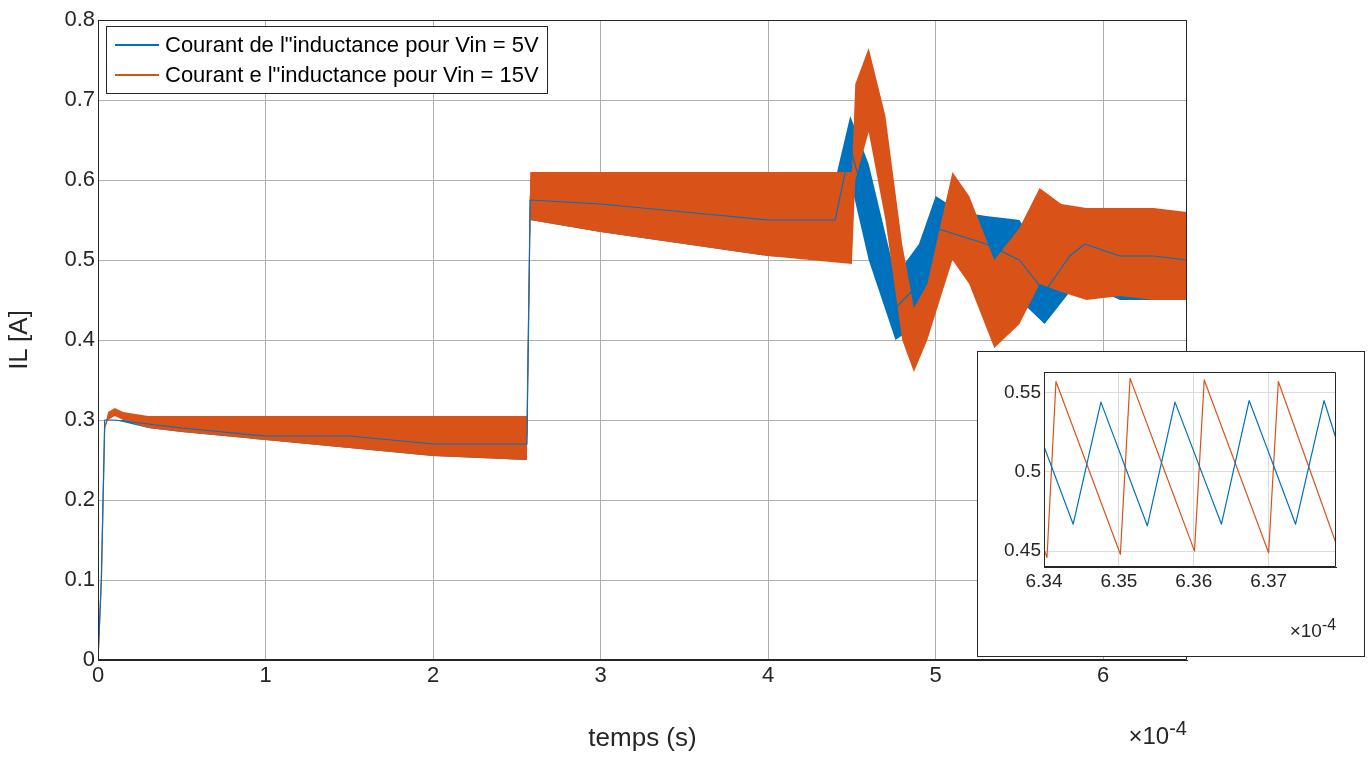 The image size is (1372, 758). What do you see at coordinates (768, 675) in the screenshot?
I see `x-tick-label: 4` at bounding box center [768, 675].